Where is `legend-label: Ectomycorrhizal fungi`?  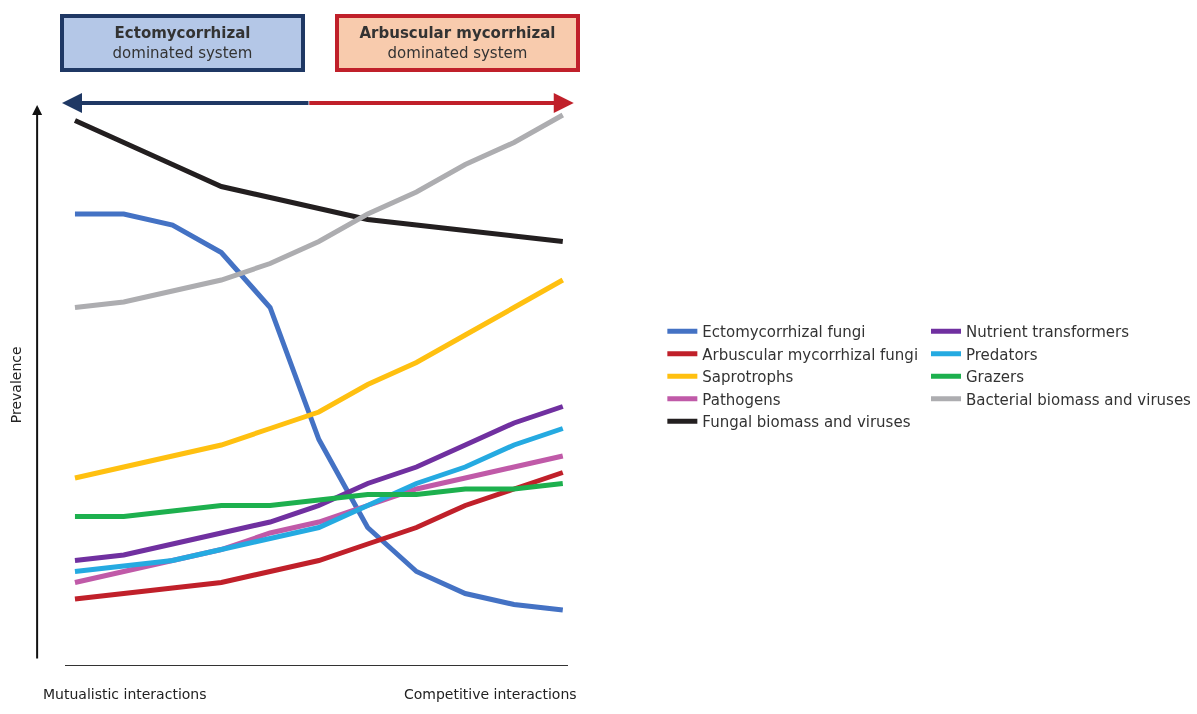
legend-label: Ectomycorrhizal fungi is located at coordinates (784, 332).